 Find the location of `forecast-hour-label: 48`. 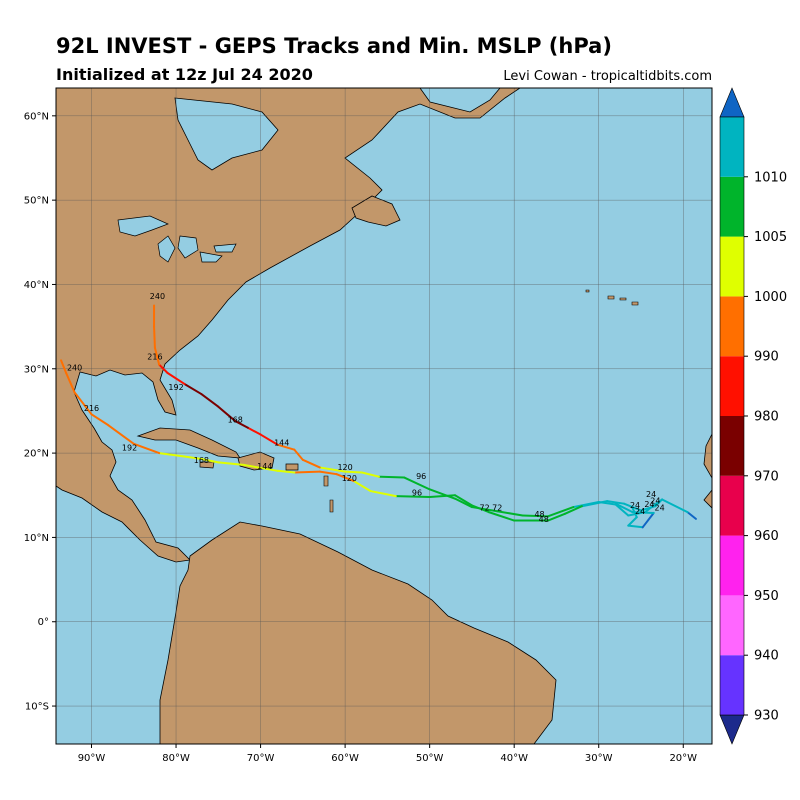

forecast-hour-label: 48 is located at coordinates (539, 514).